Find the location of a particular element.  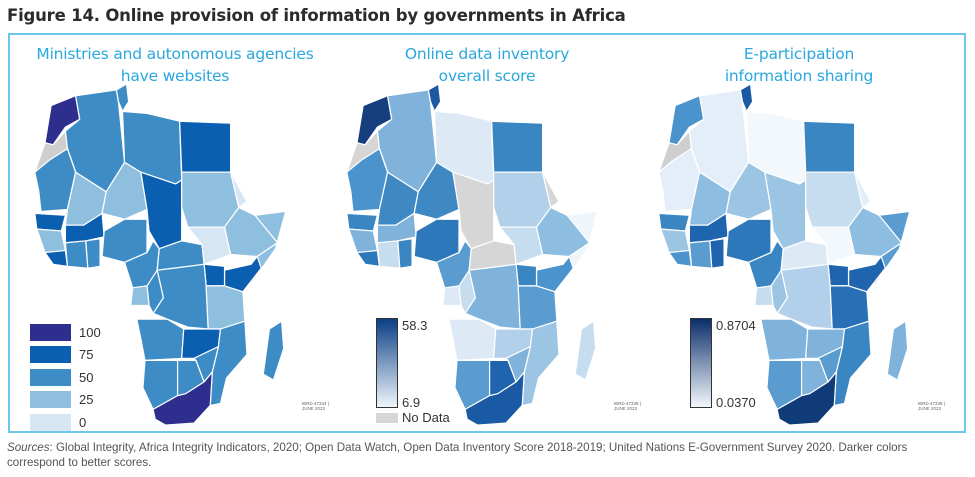

legend-max-label: 0.8704 is located at coordinates (736, 325).